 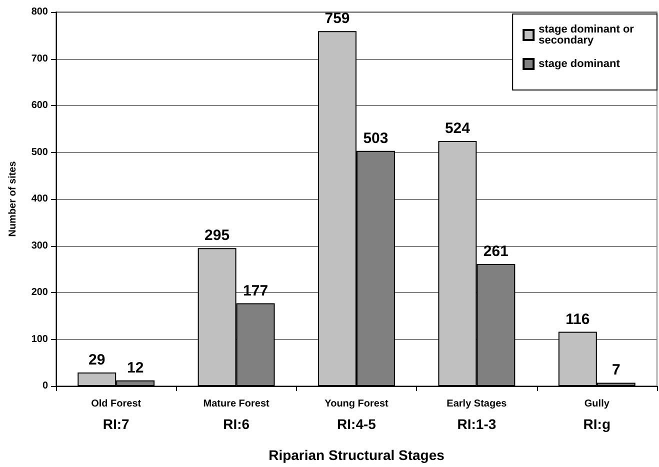 I want to click on data-label: 116, so click(x=578, y=319).